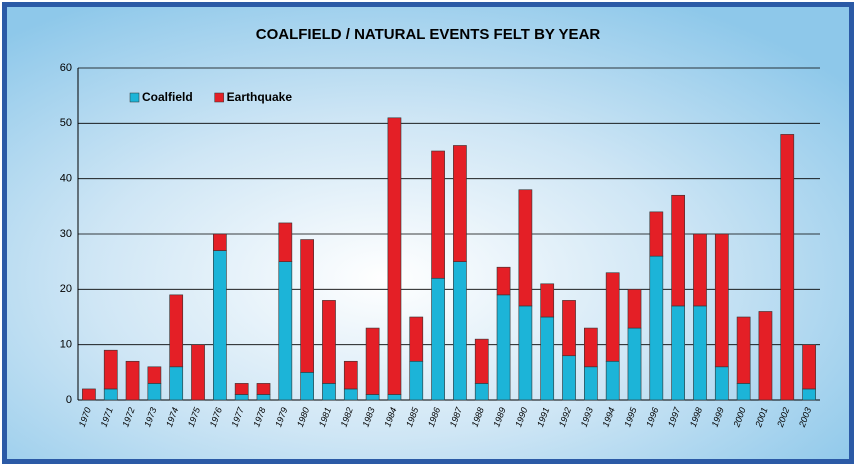  Describe the element at coordinates (66, 289) in the screenshot. I see `y-tick-label: 20` at that location.